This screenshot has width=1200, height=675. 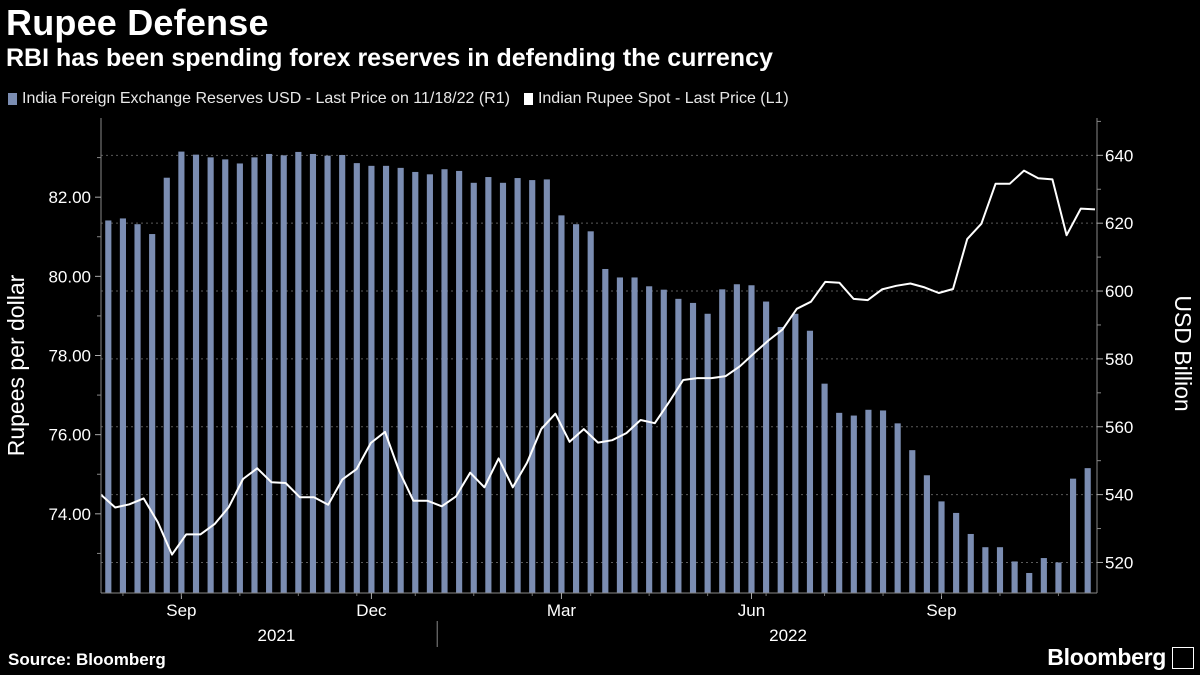 I want to click on chart-title: Rupee Defense, so click(x=137, y=22).